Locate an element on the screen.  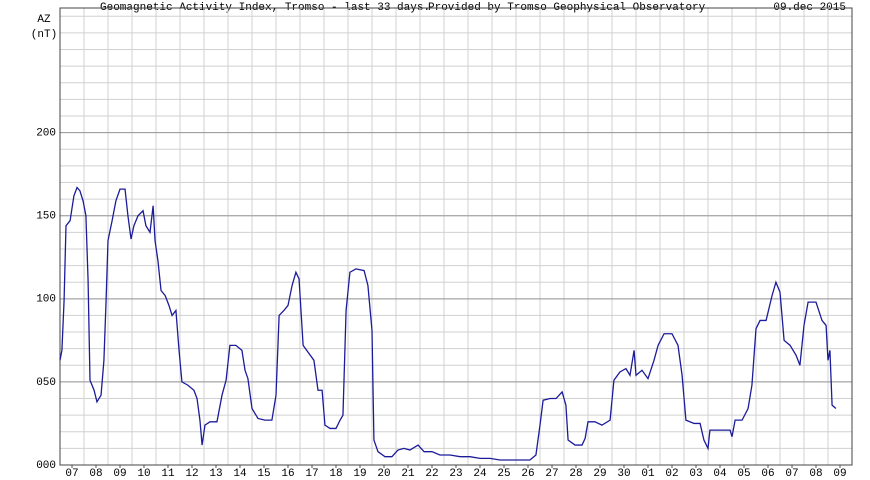
y-tick-label: 100 is located at coordinates (46, 300).